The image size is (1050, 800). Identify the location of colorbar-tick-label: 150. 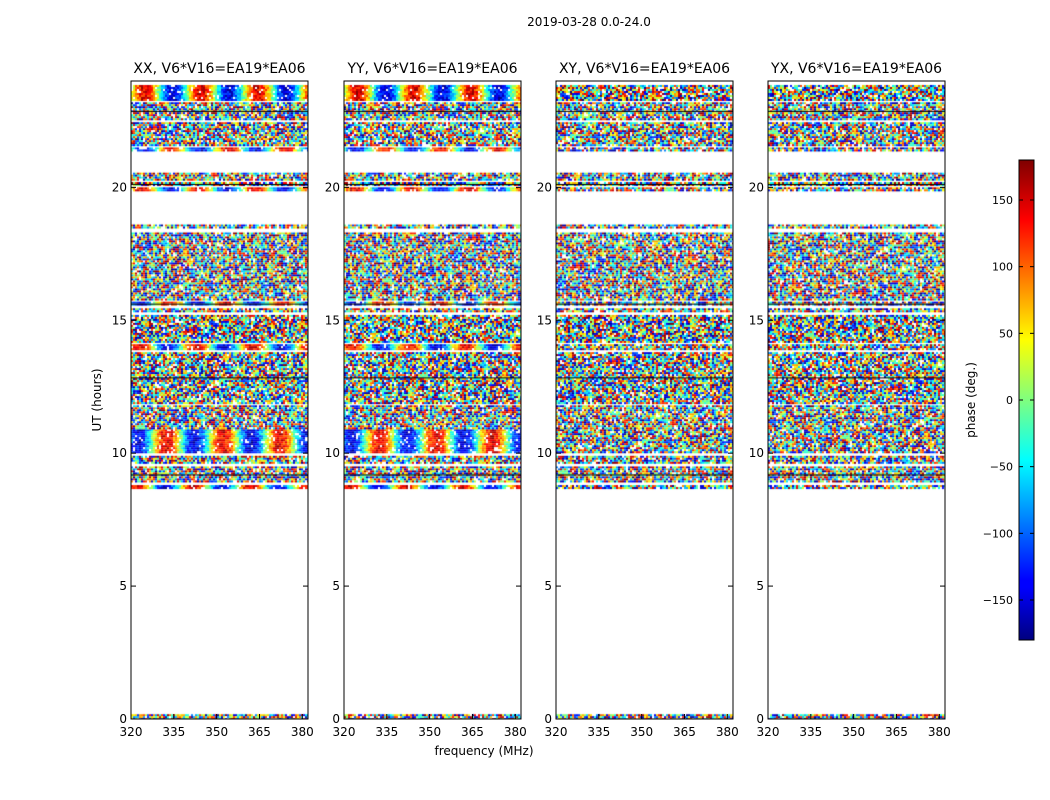
(1002, 200).